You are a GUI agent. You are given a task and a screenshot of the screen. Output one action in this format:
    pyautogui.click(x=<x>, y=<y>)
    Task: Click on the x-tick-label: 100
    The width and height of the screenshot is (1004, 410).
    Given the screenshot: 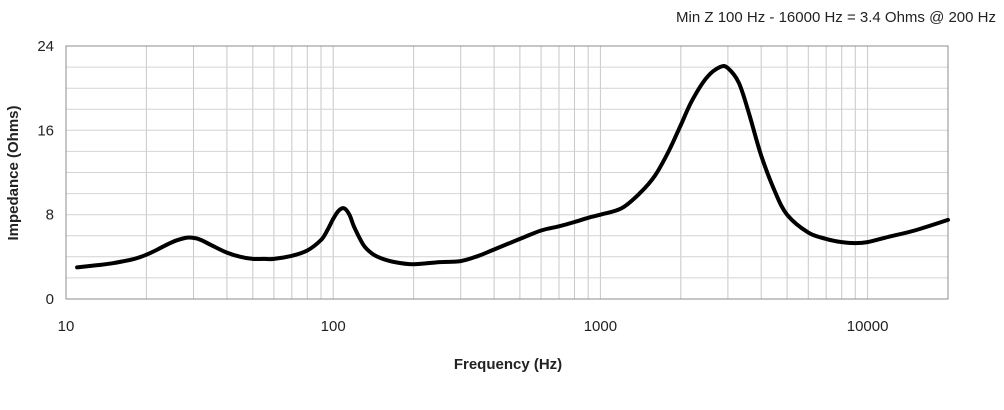 What is the action you would take?
    pyautogui.click(x=333, y=326)
    